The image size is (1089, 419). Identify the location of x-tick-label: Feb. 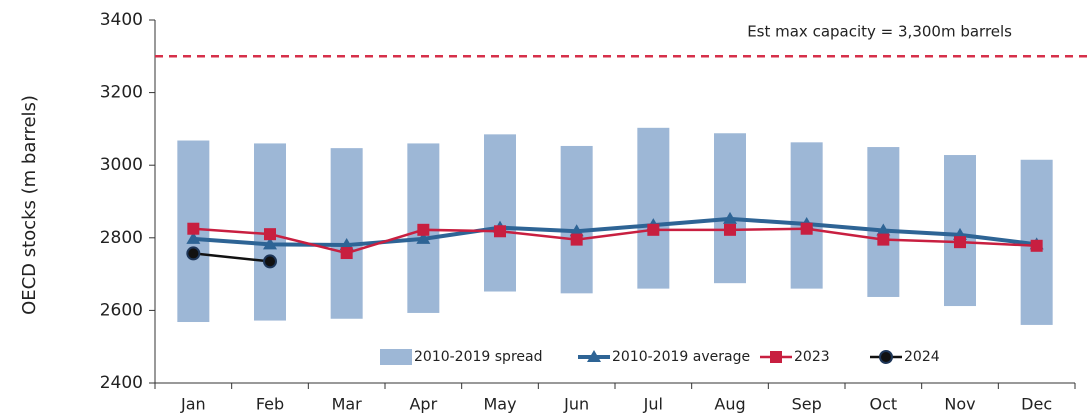
(270, 404).